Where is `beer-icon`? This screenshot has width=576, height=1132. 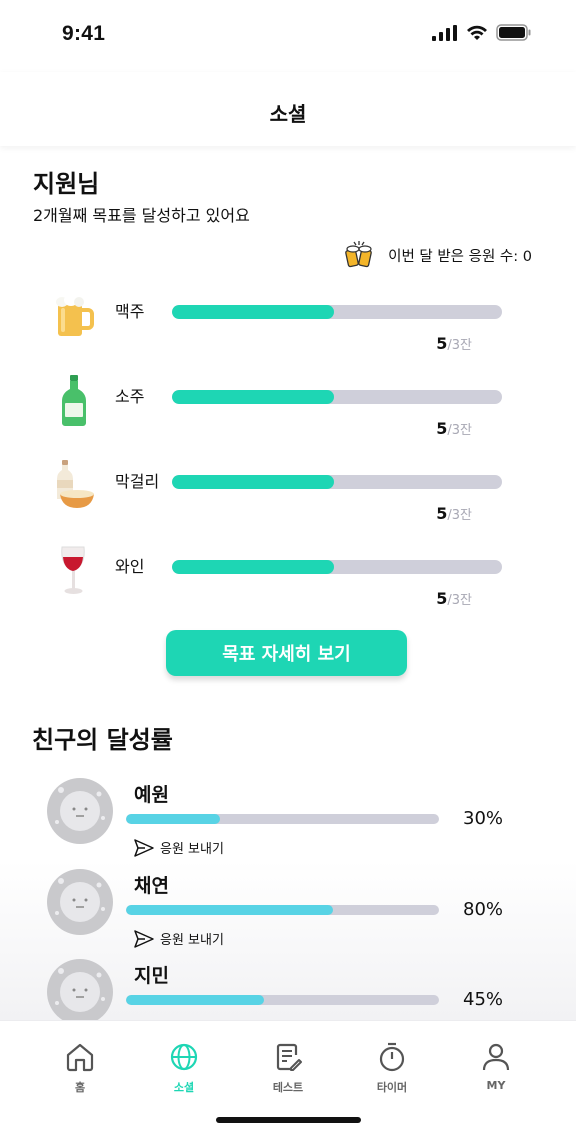
beer-icon is located at coordinates (75, 315).